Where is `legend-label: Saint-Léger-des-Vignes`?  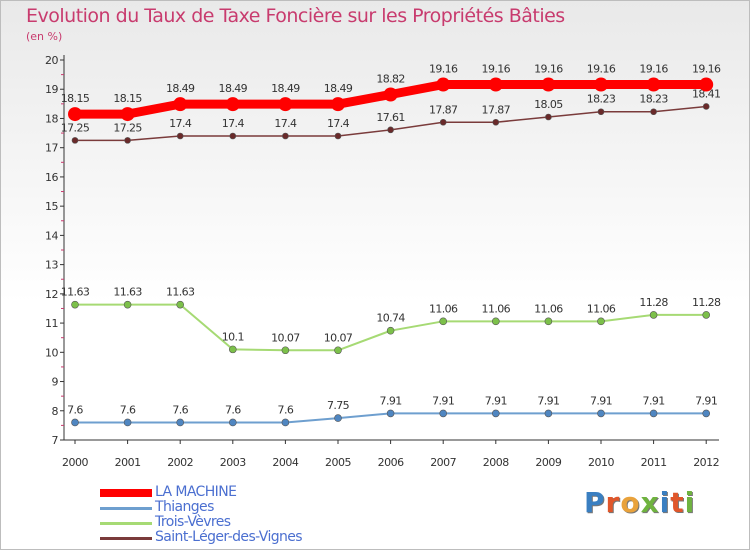 legend-label: Saint-Léger-des-Vignes is located at coordinates (229, 537).